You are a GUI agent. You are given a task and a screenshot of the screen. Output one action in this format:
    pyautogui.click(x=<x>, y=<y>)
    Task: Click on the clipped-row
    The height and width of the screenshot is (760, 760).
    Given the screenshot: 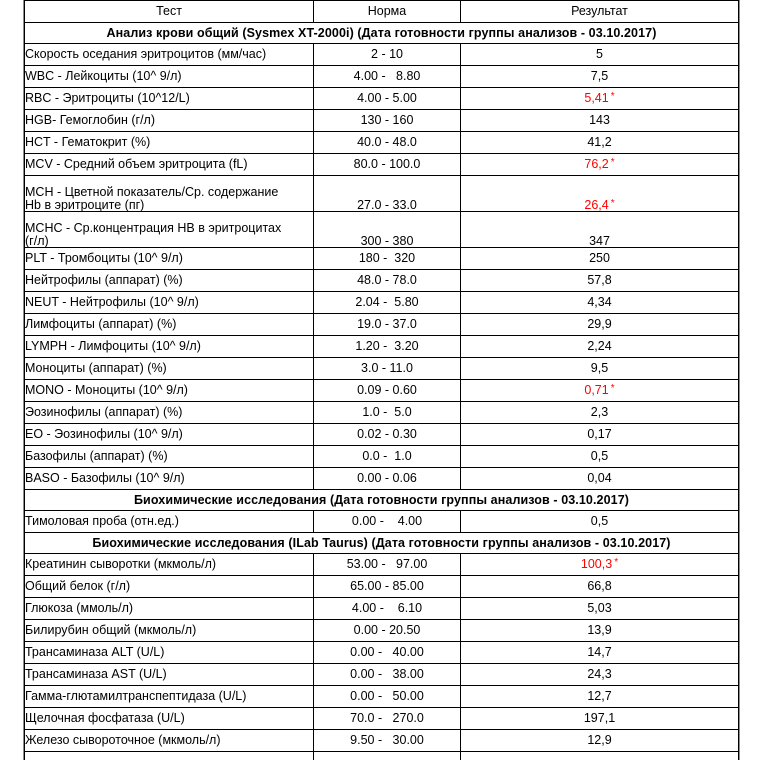 What is the action you would take?
    pyautogui.click(x=382, y=756)
    